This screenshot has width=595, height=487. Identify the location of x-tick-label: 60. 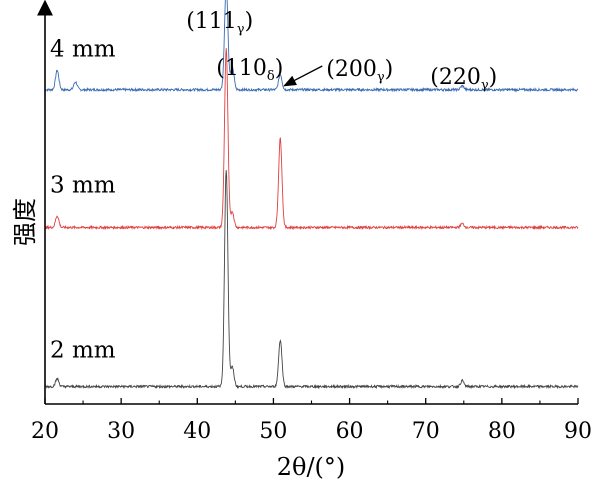
(350, 431).